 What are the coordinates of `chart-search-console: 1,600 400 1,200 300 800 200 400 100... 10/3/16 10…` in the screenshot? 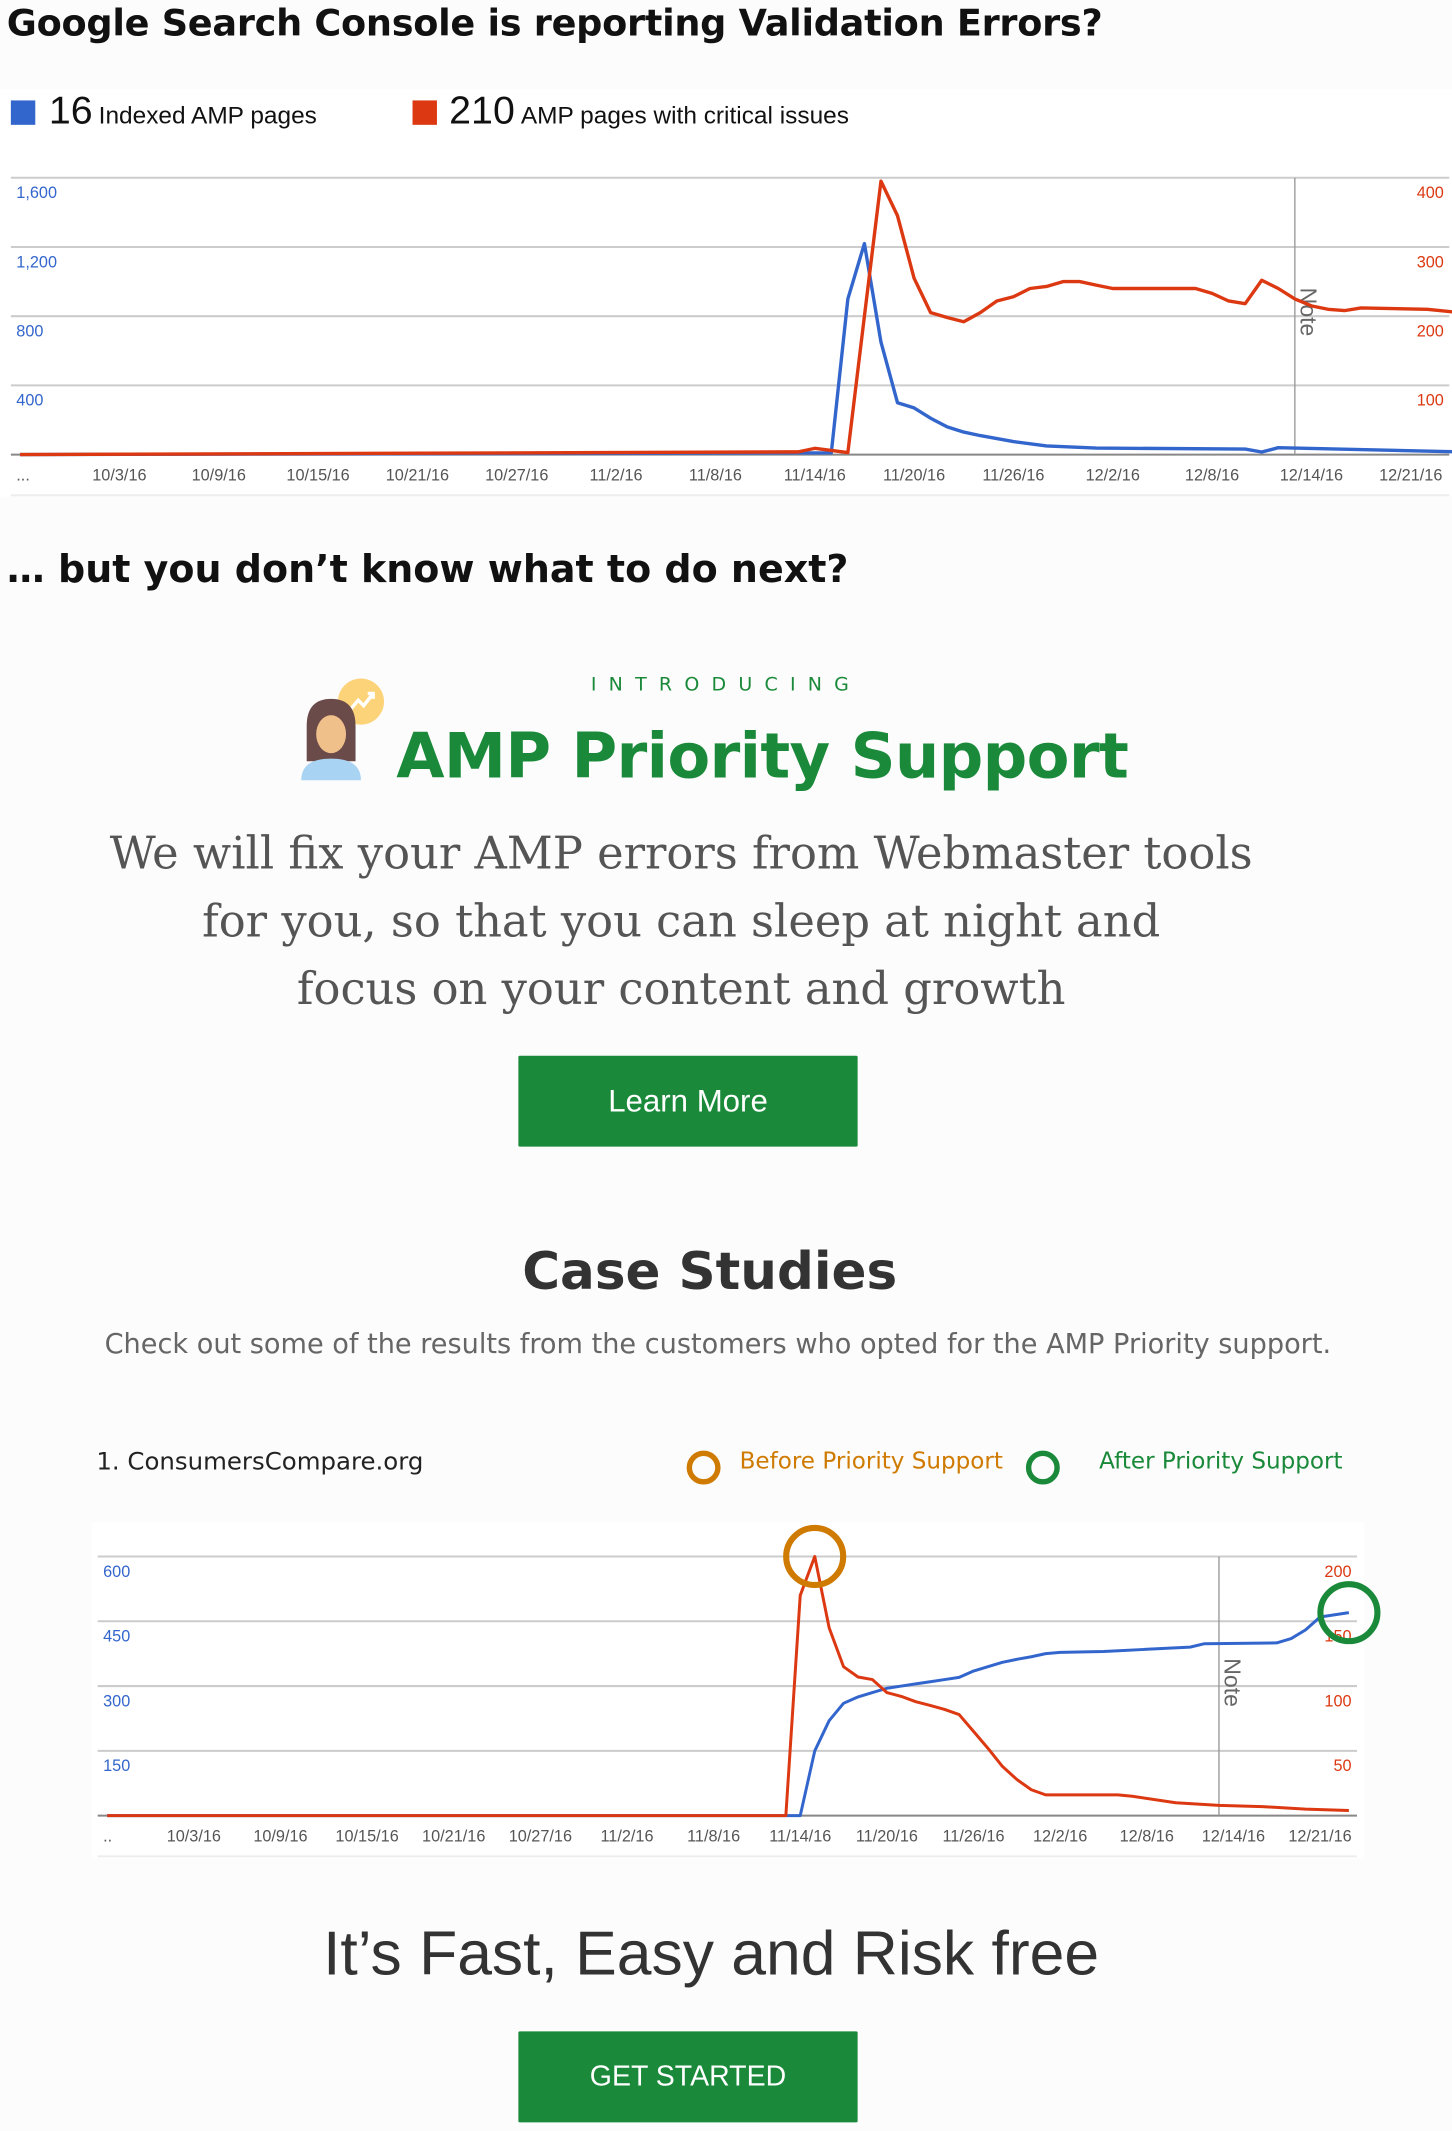 It's located at (731, 336).